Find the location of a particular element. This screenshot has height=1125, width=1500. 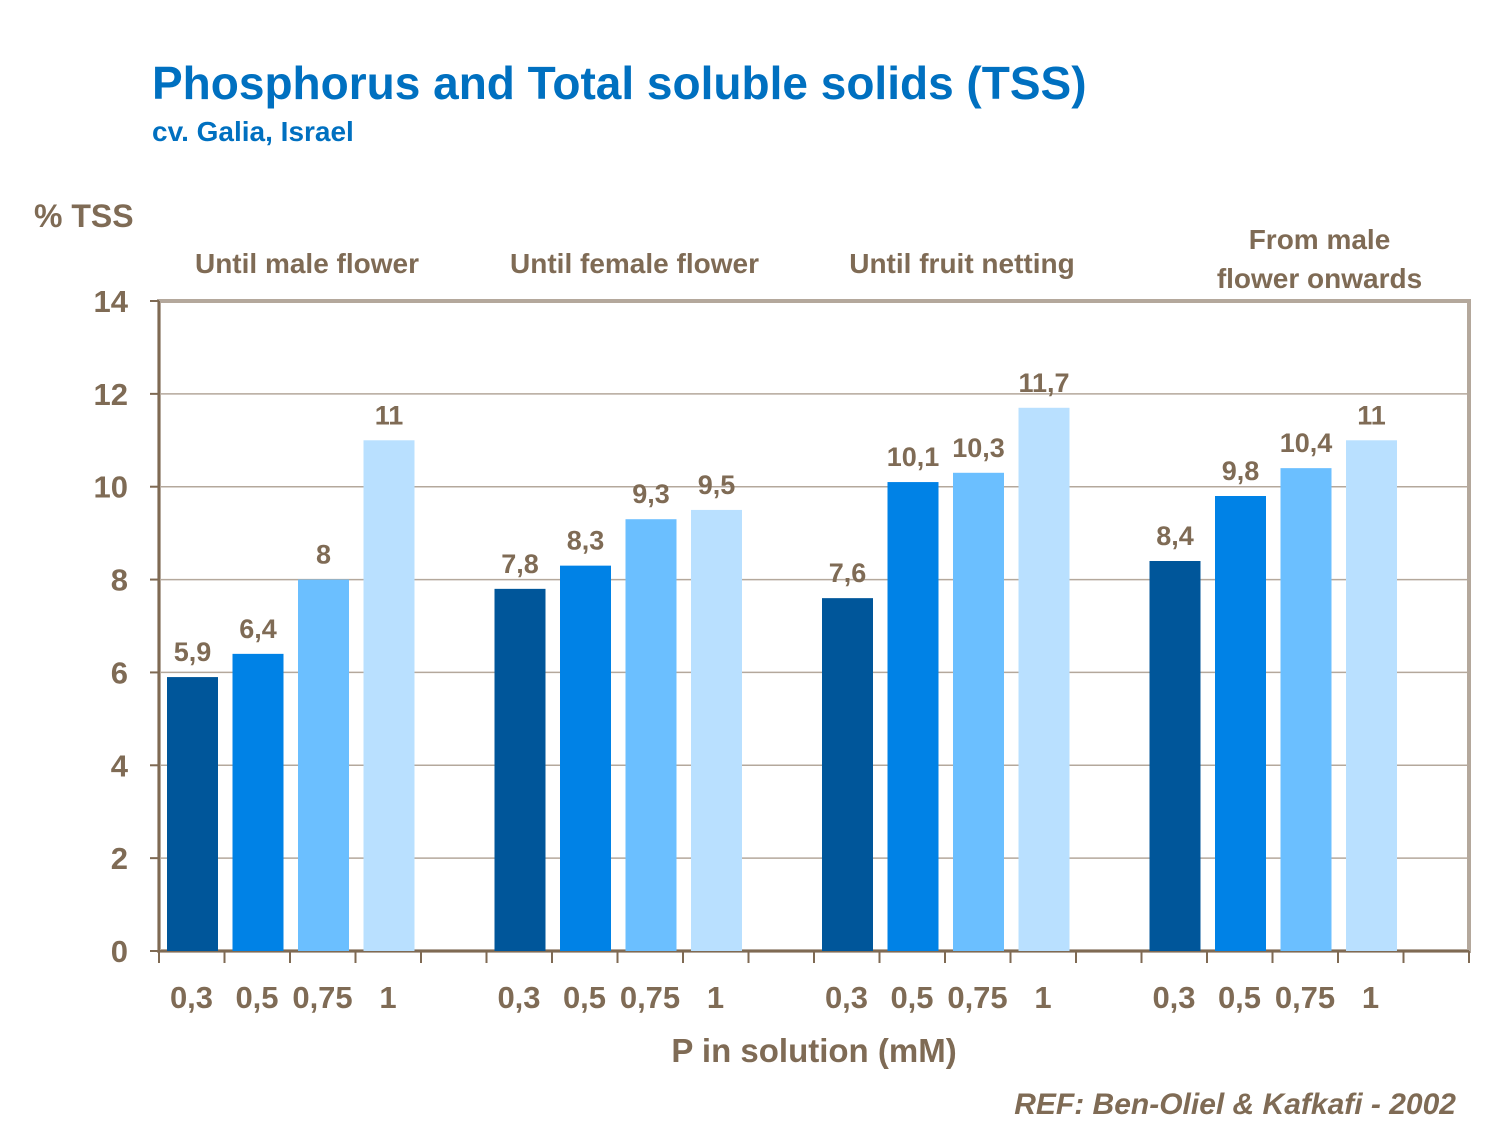

y-tick-label: 10 is located at coordinates (111, 487).